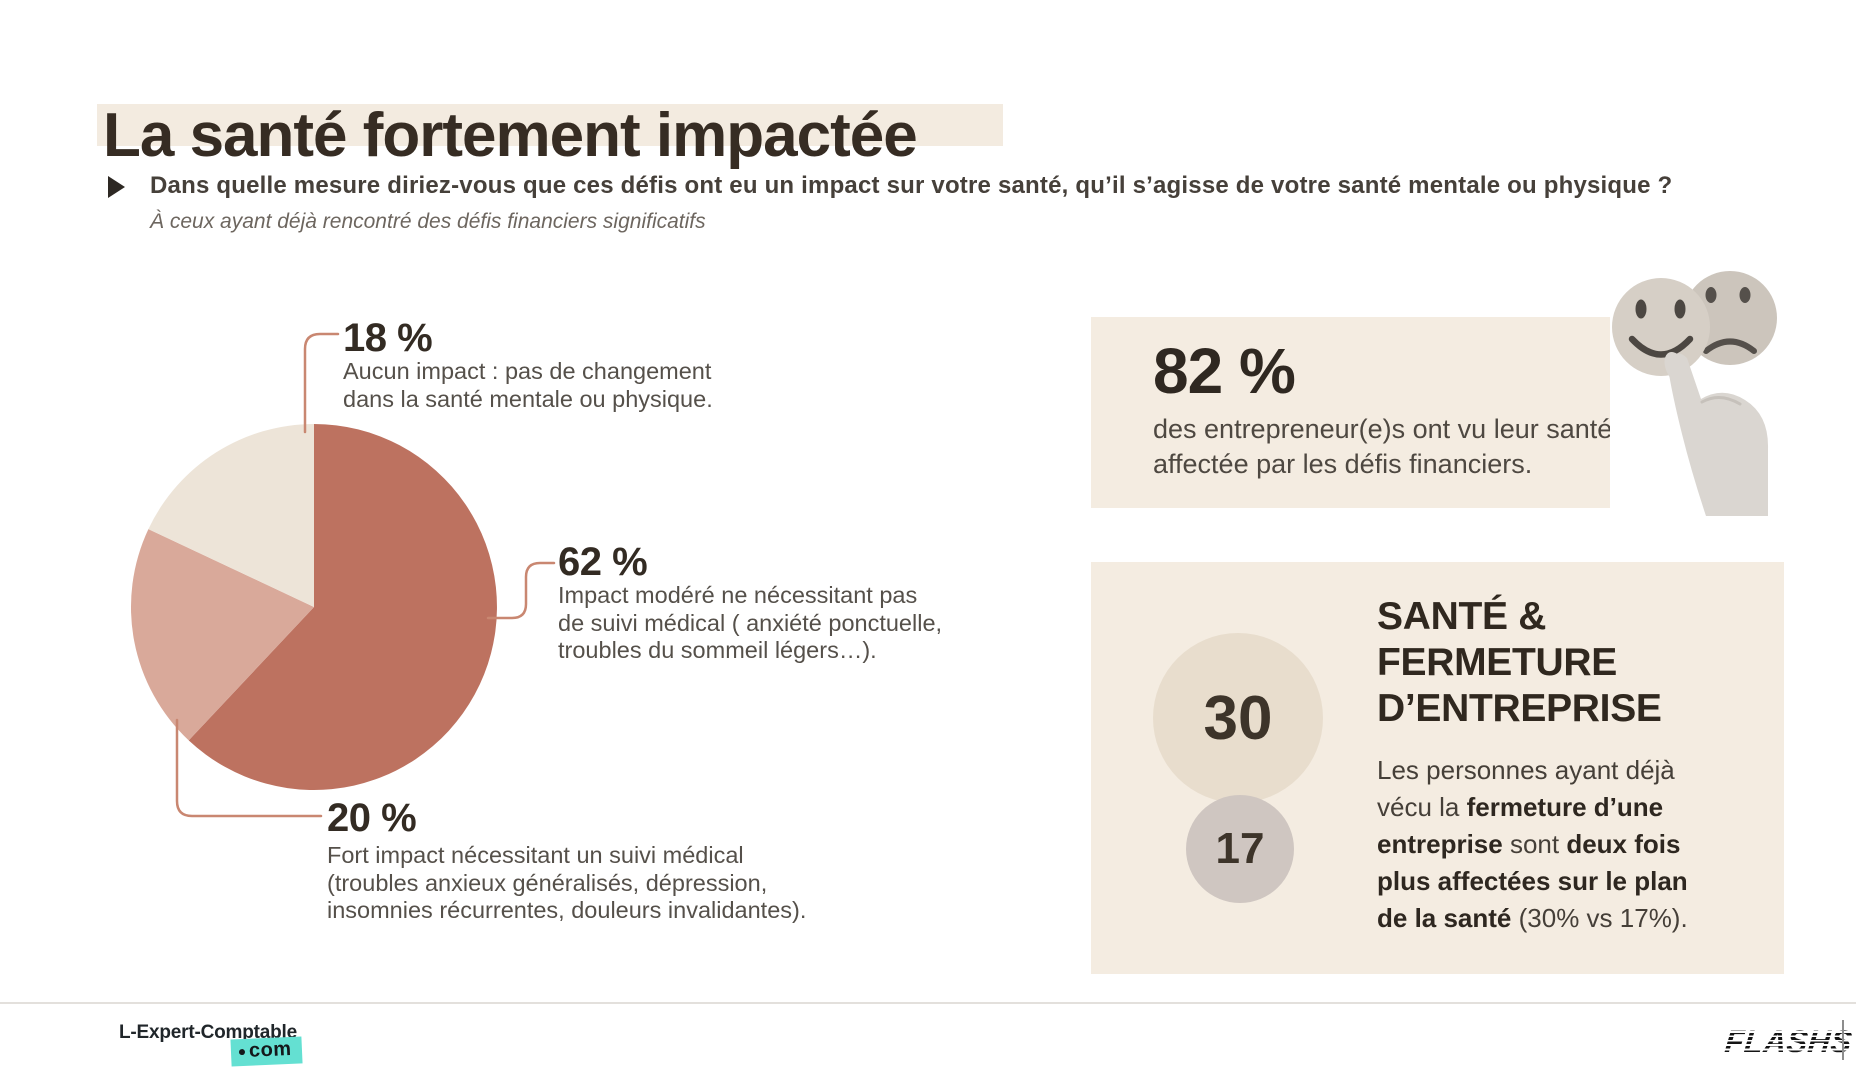  I want to click on closure-circle-17: 17, so click(1240, 849).